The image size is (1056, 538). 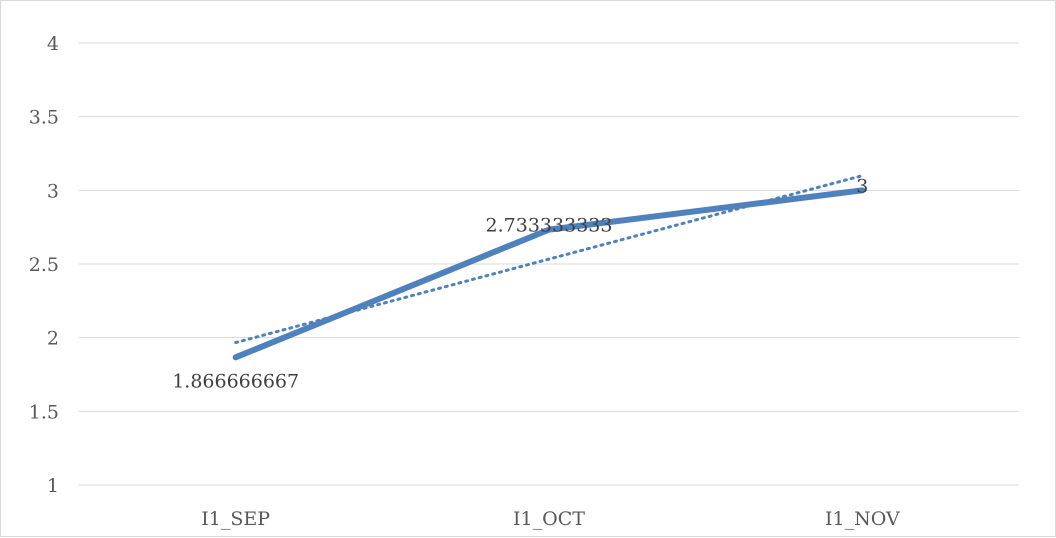 I want to click on y-tick-label: 1, so click(x=53, y=486).